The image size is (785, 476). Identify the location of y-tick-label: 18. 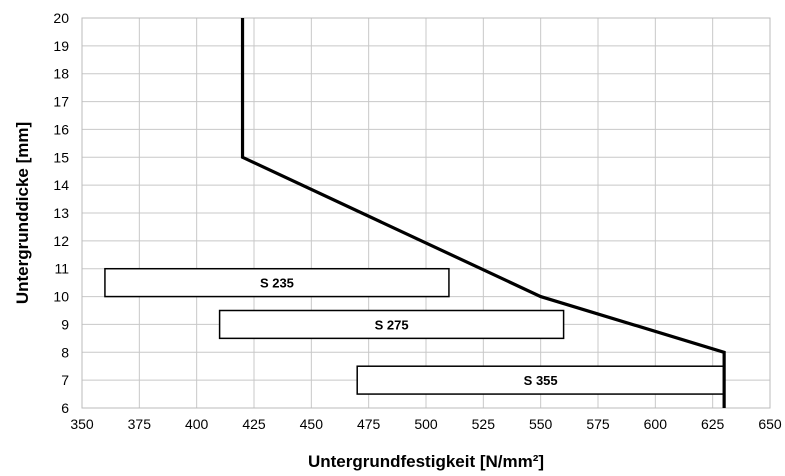
(61, 74).